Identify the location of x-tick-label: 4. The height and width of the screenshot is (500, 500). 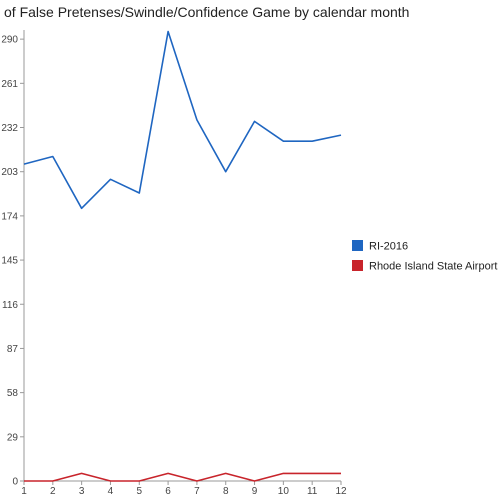
(111, 491).